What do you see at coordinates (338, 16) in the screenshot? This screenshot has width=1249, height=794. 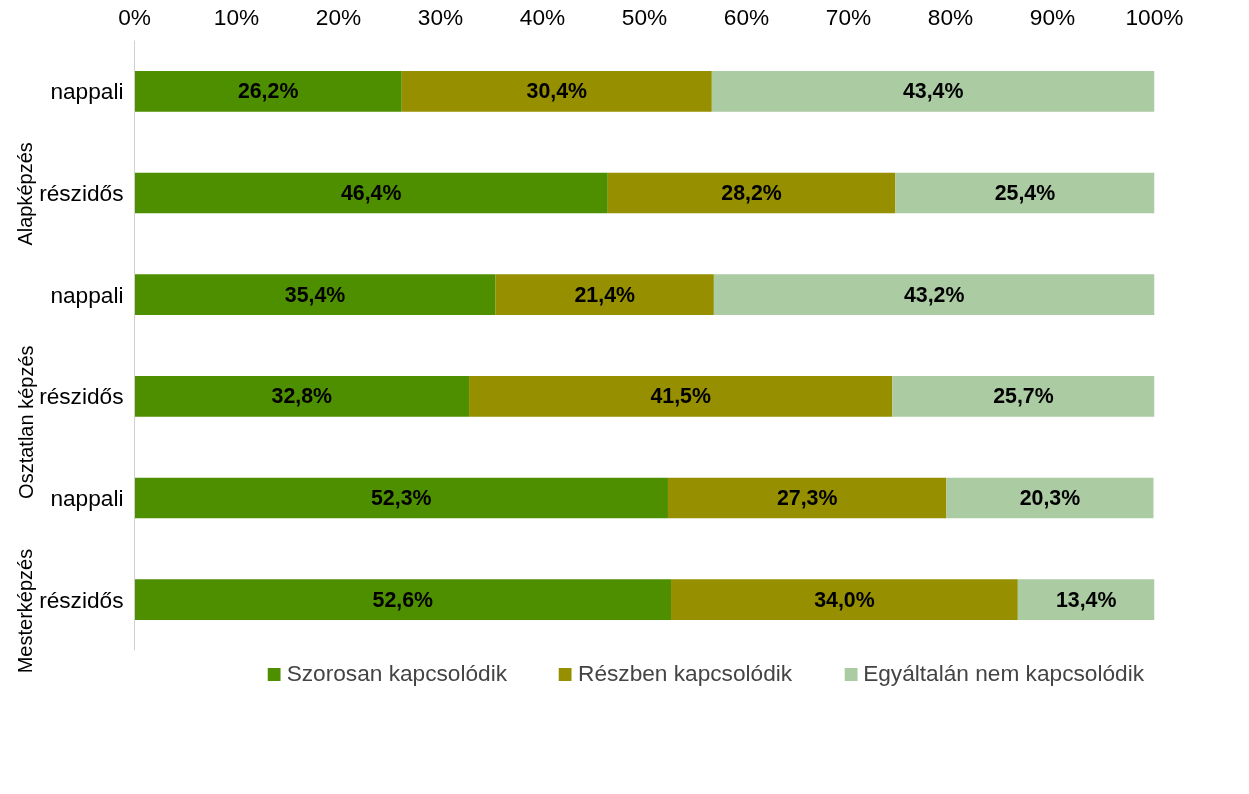 I see `x-tick-label: 20%` at bounding box center [338, 16].